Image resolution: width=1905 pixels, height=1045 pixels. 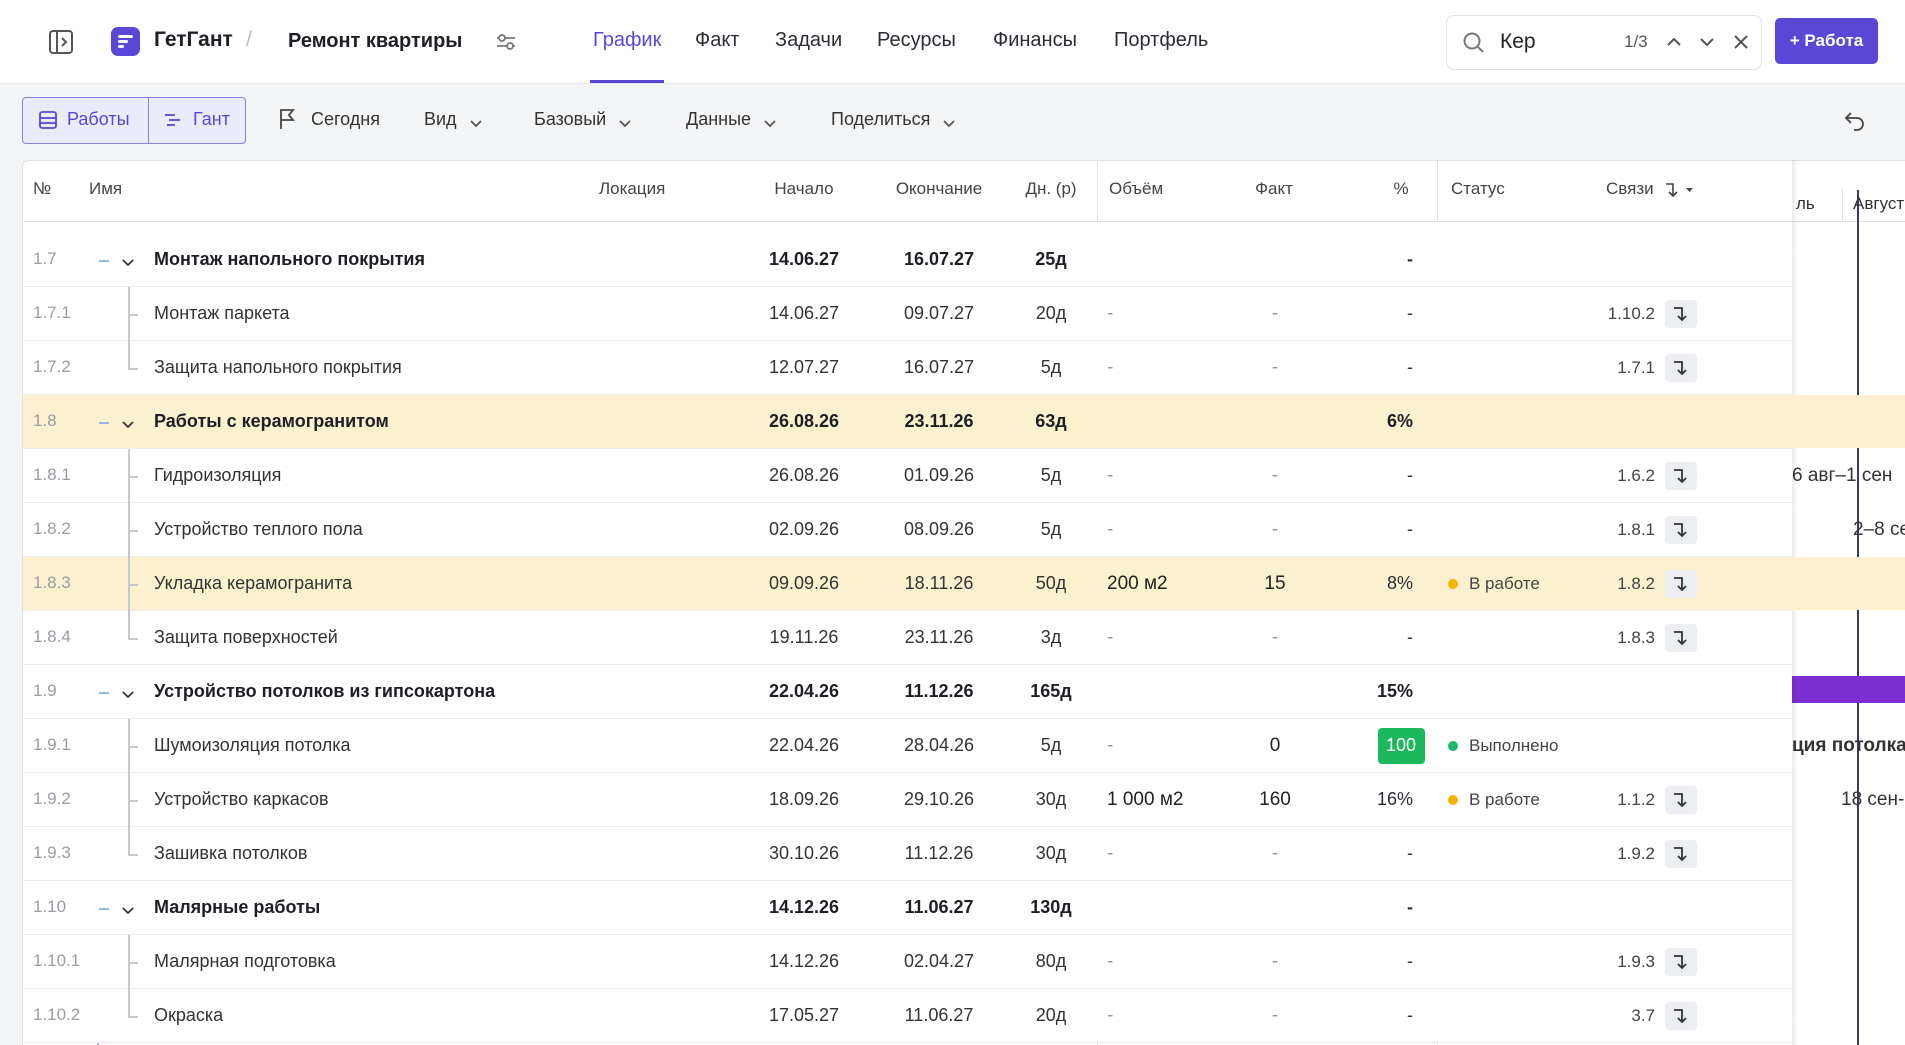 What do you see at coordinates (881, 119) in the screenshot?
I see `toolbar-menu: Поделиться` at bounding box center [881, 119].